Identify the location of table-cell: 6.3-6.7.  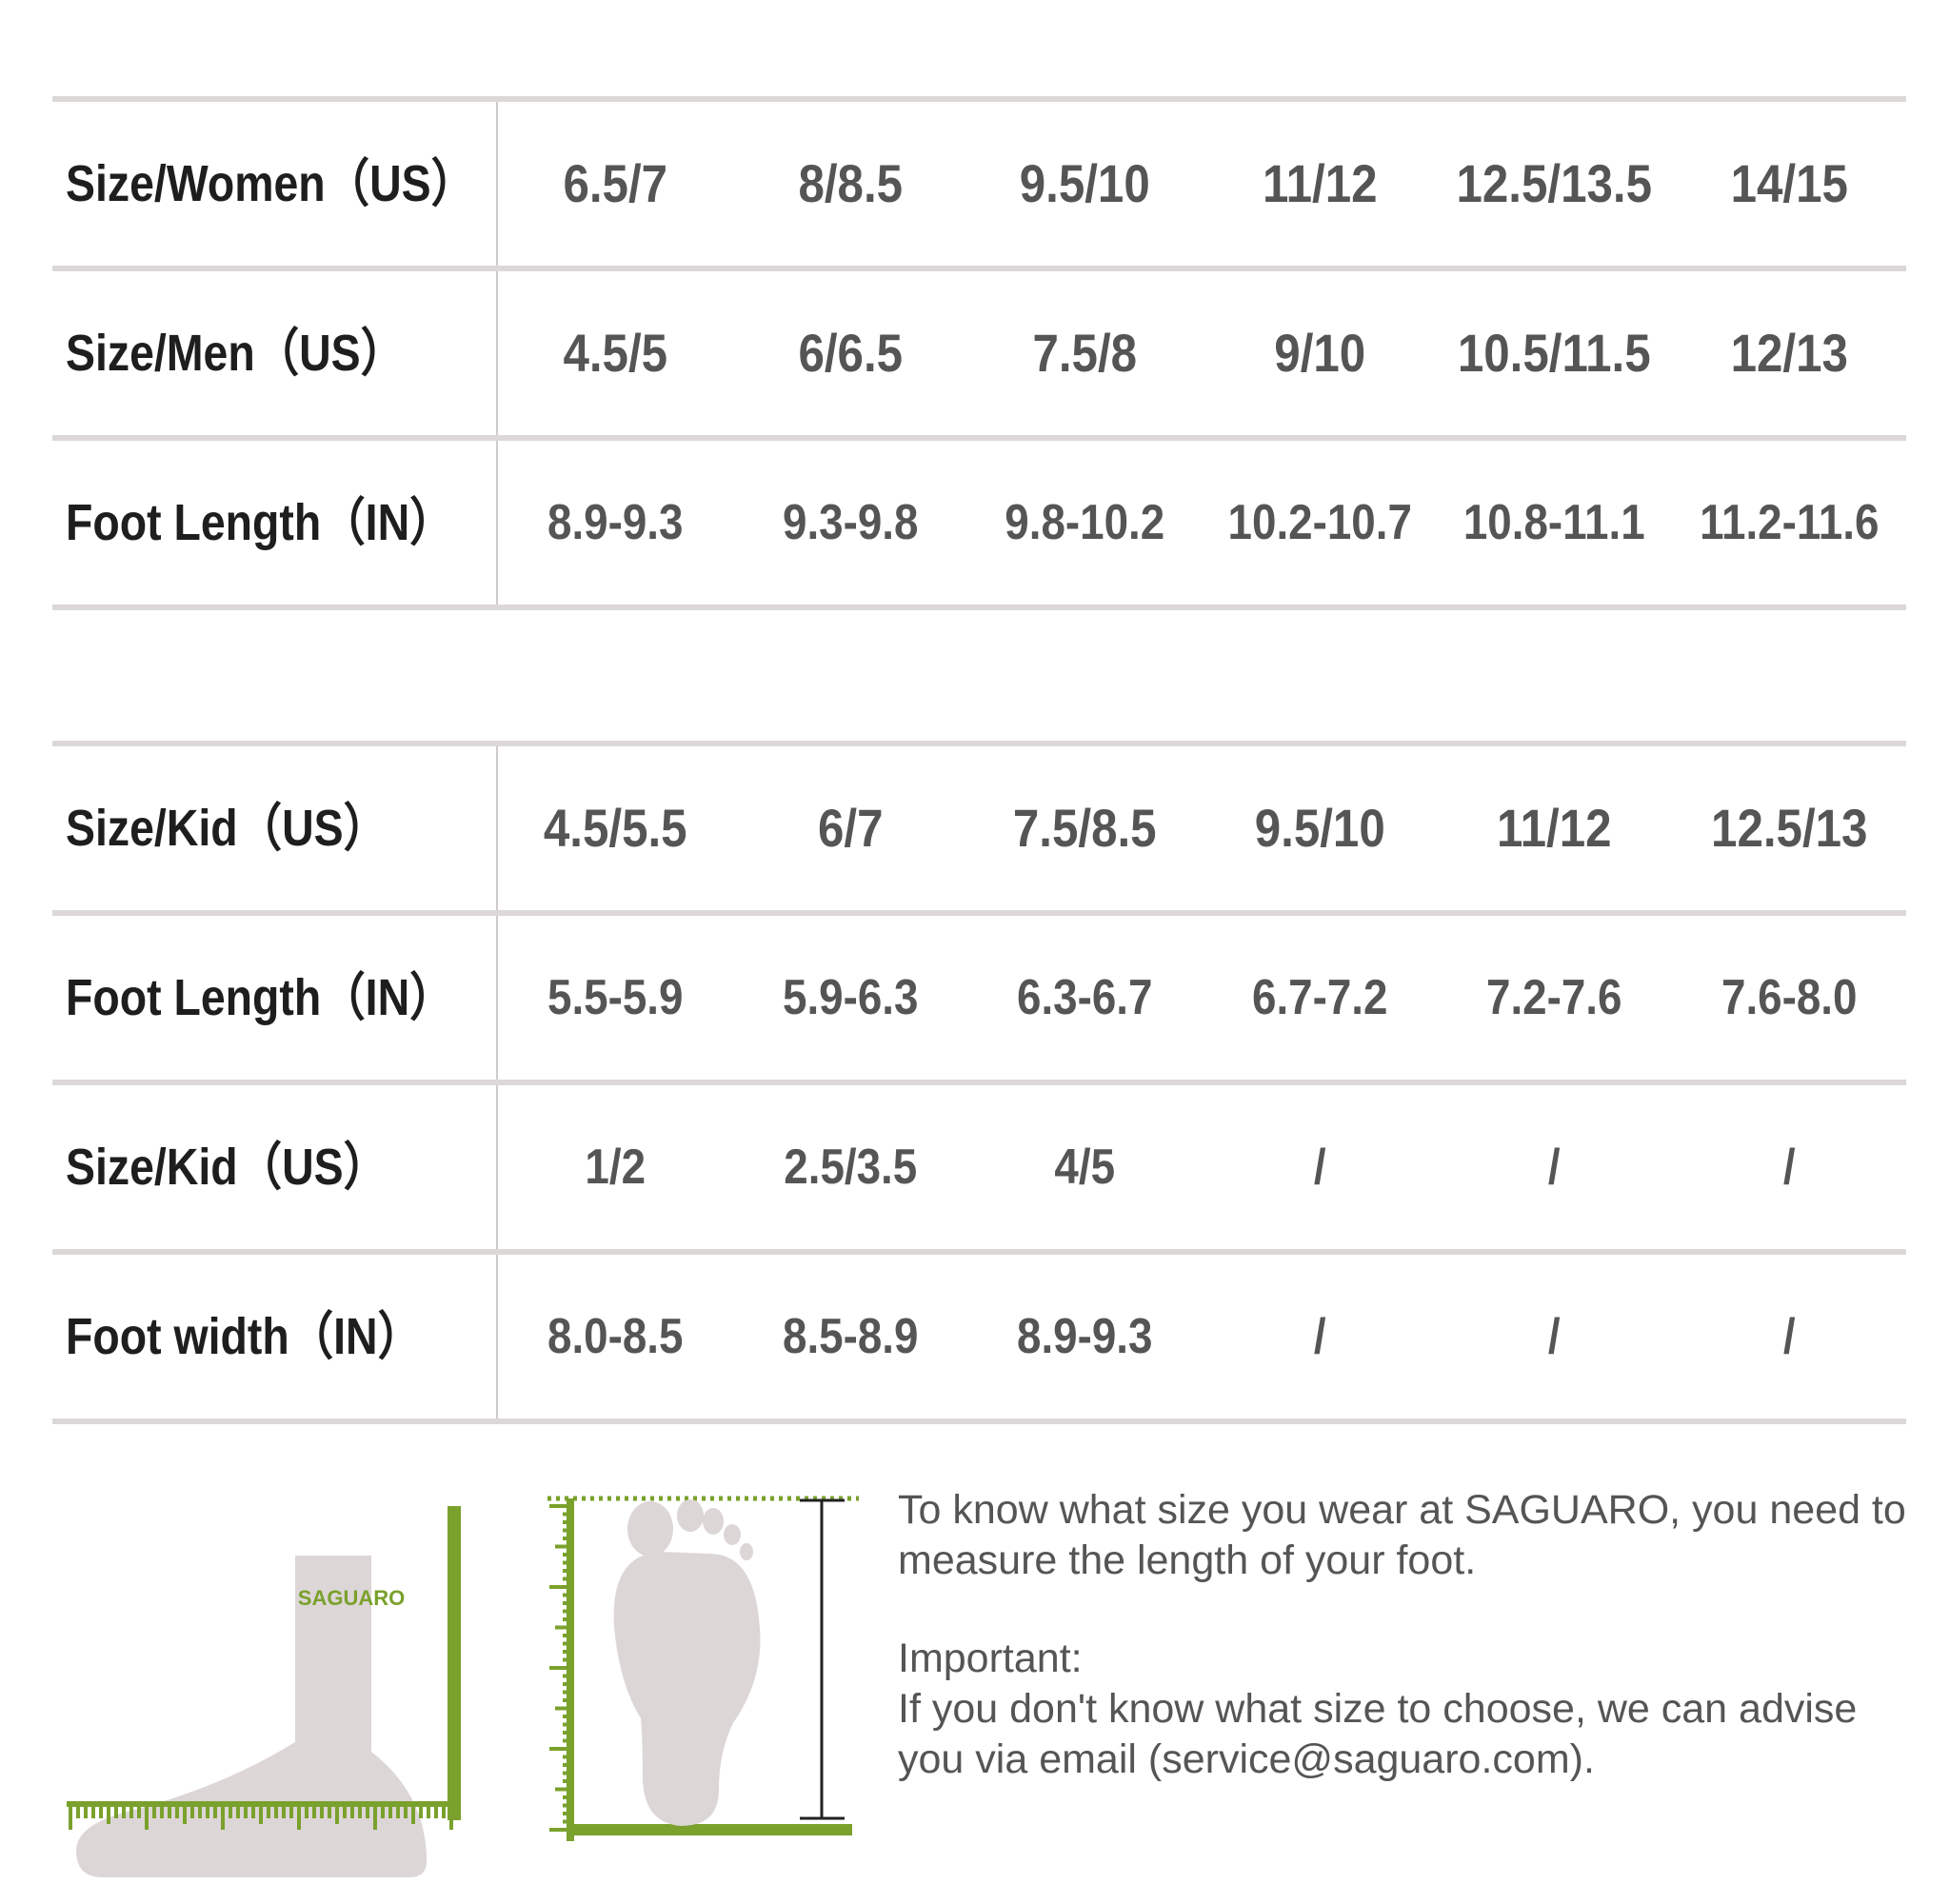
(1085, 997).